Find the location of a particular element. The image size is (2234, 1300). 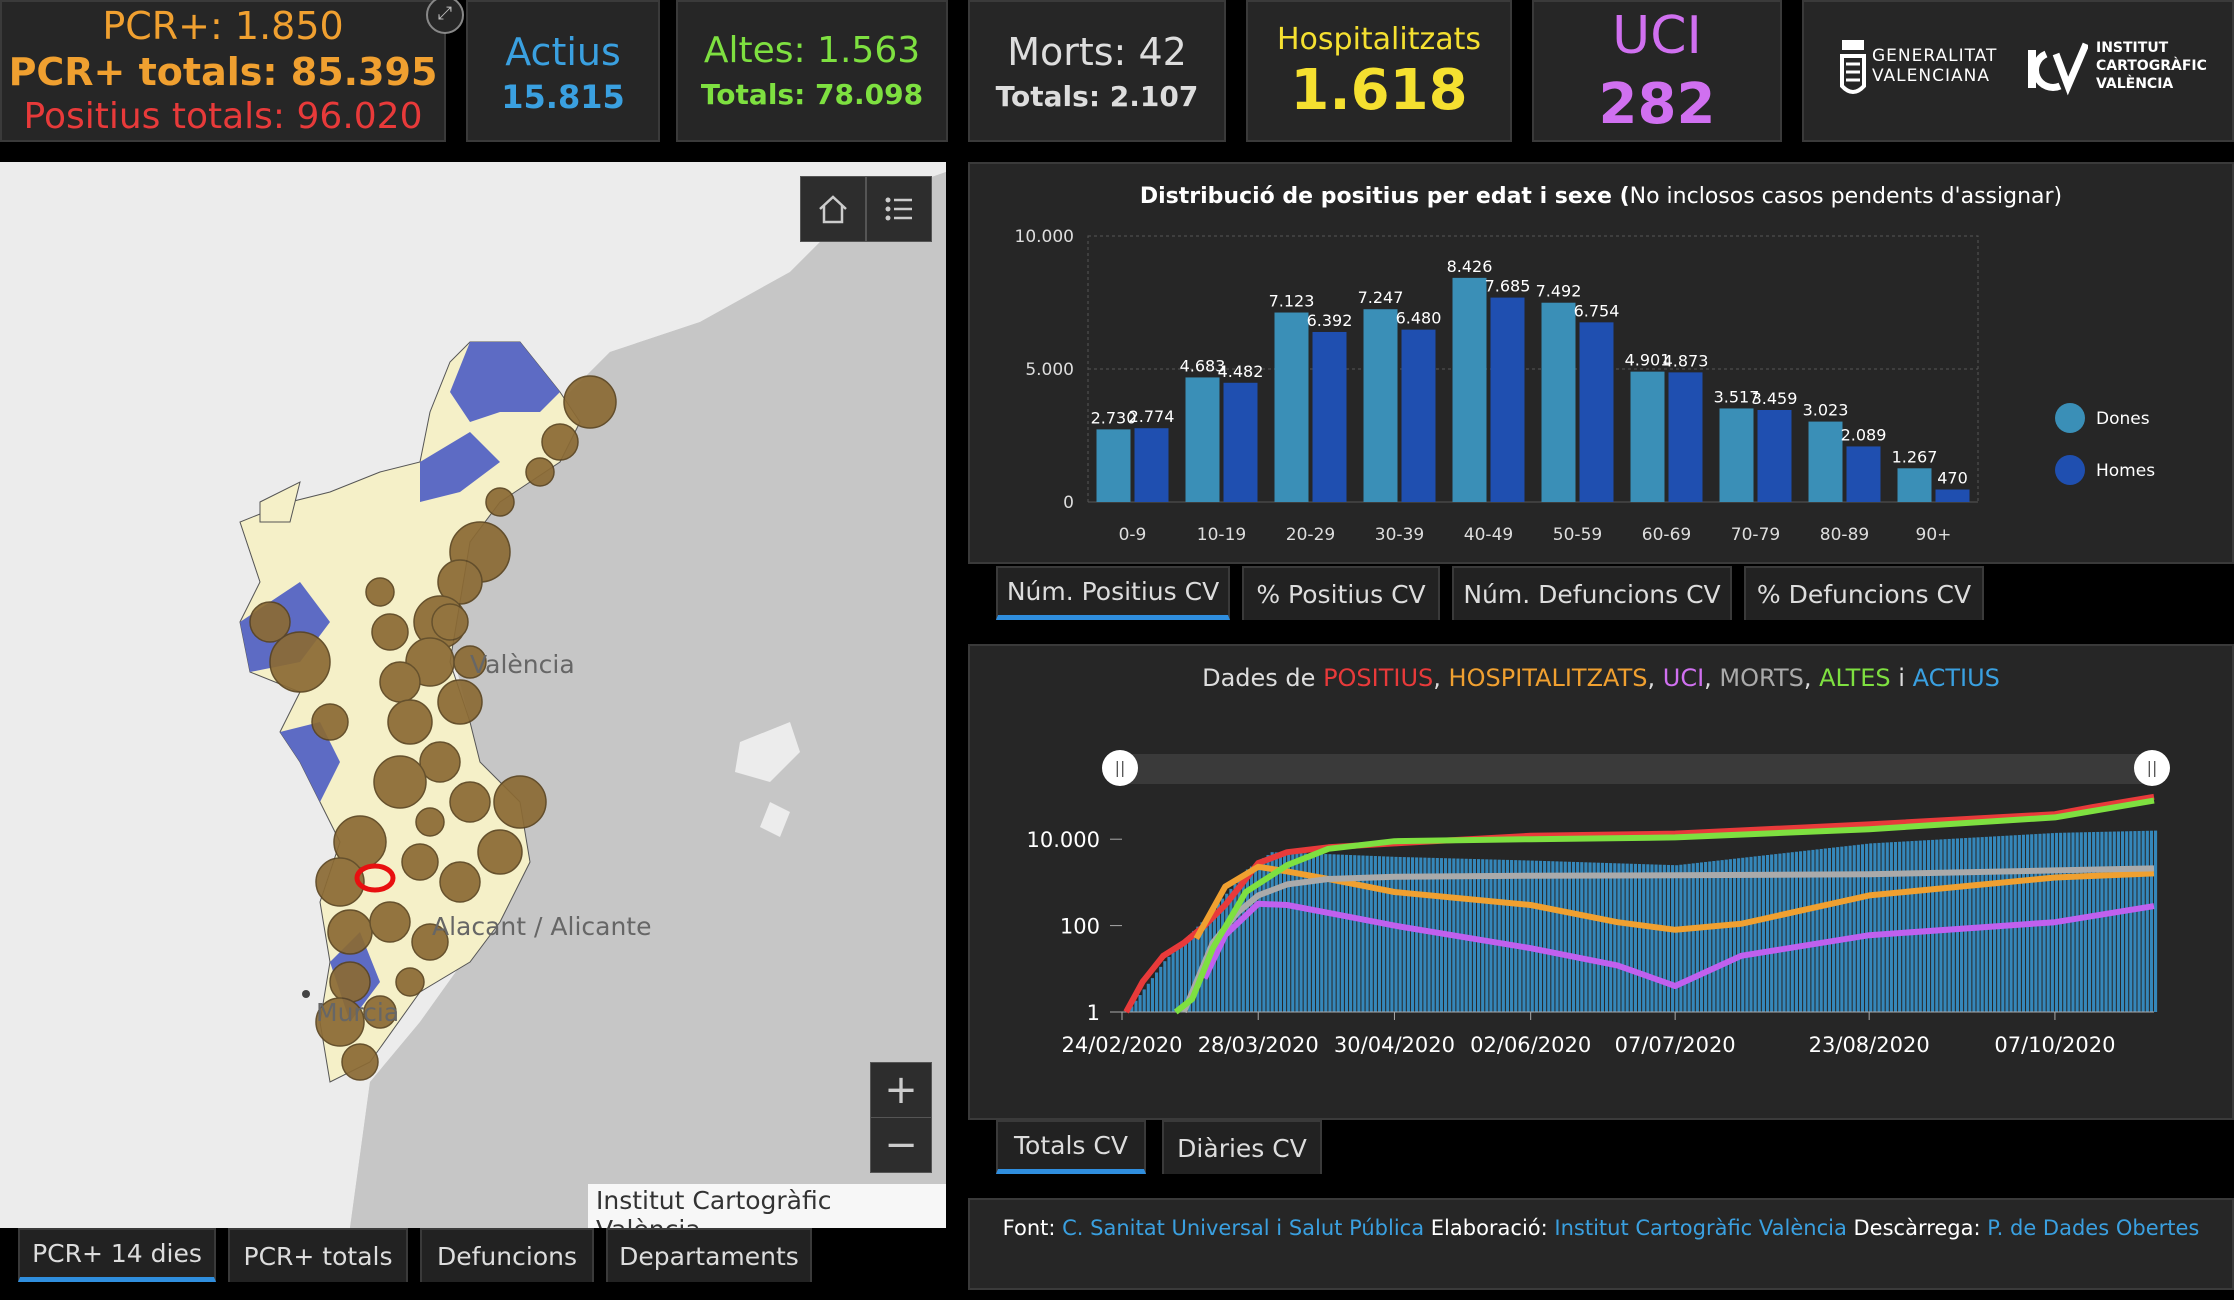

footer-font-link: C. Sanitat Universal i Salut Pública is located at coordinates (1243, 1228).